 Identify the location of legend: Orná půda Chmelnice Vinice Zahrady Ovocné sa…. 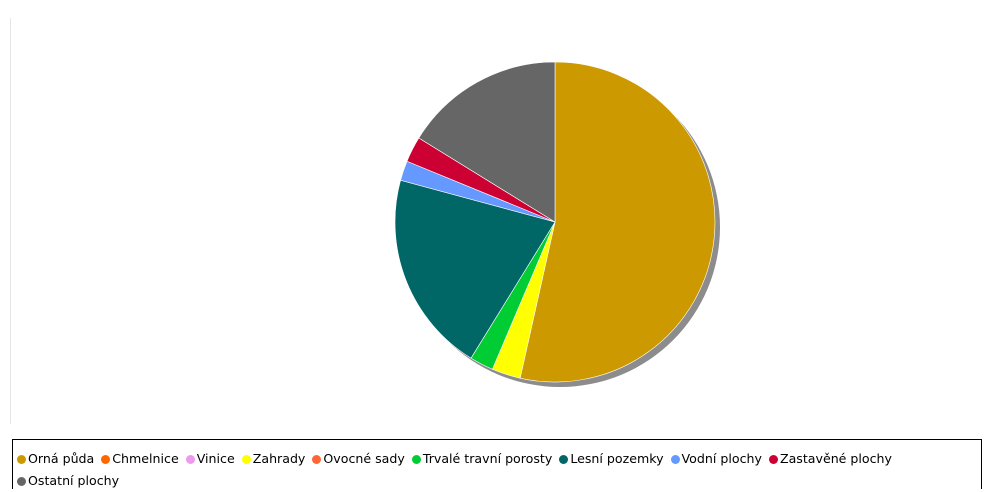
(497, 464).